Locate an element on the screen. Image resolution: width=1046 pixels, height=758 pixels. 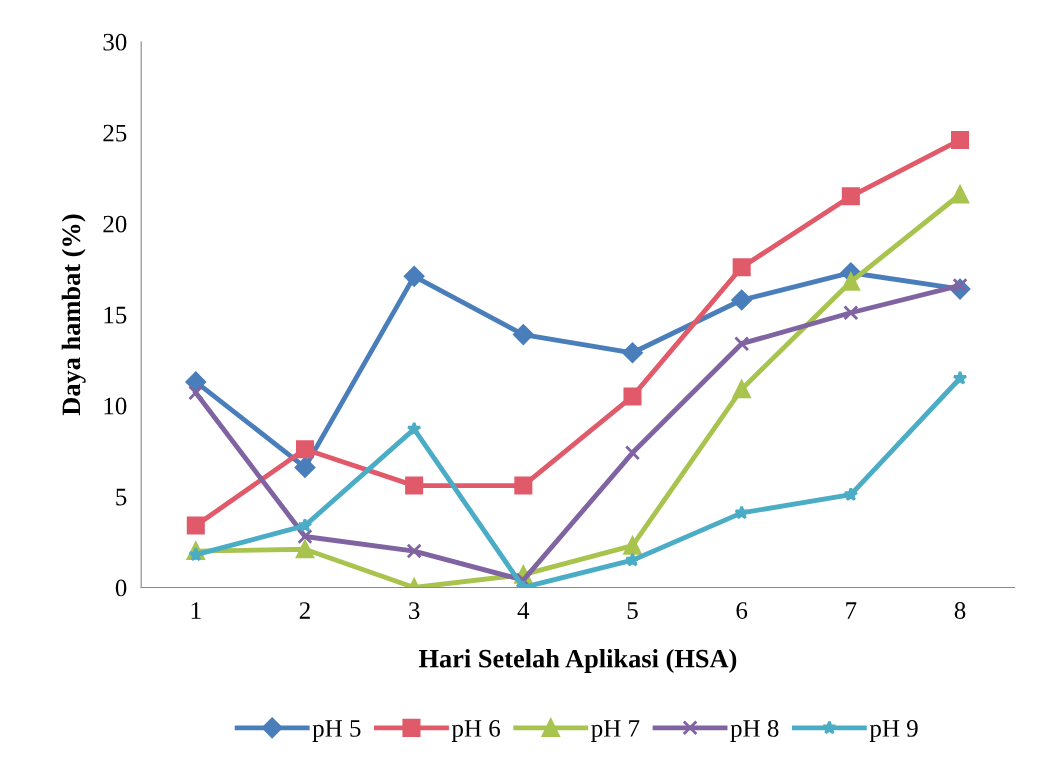
legend-label: pH 7 is located at coordinates (615, 731).